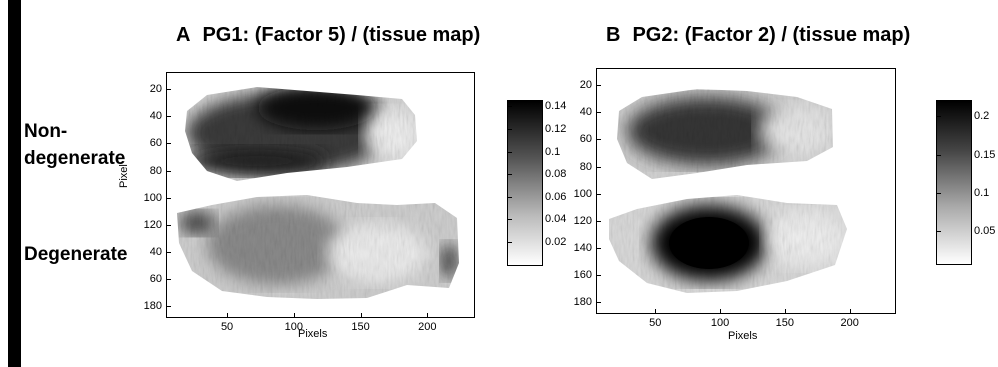  What do you see at coordinates (124, 176) in the screenshot?
I see `y-axis-label: Pixel` at bounding box center [124, 176].